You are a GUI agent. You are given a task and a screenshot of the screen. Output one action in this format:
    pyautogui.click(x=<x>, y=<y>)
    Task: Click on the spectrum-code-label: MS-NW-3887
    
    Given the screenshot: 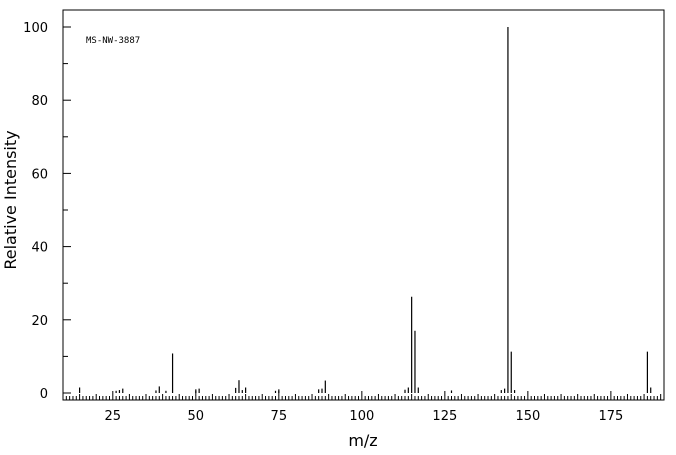 What is the action you would take?
    pyautogui.click(x=113, y=41)
    